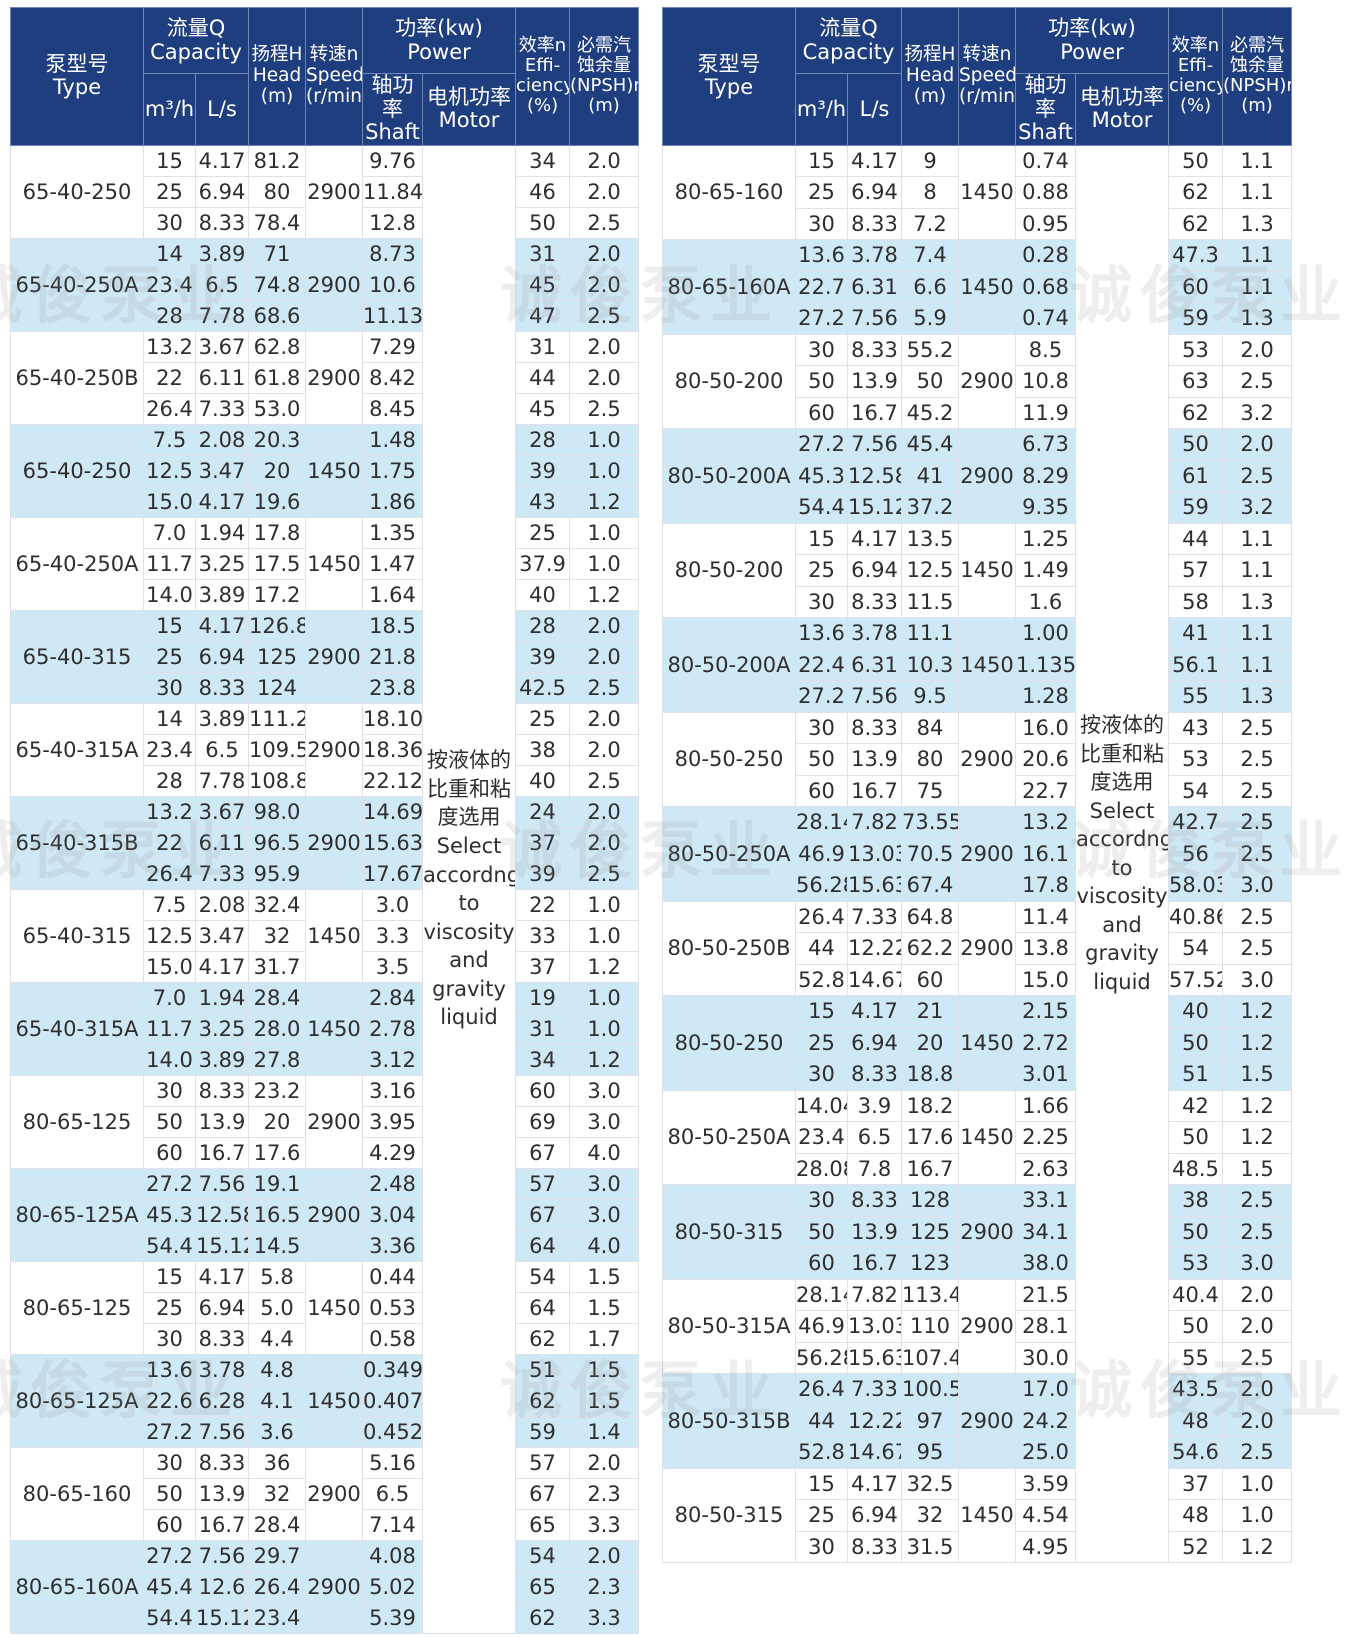 The height and width of the screenshot is (1637, 1362). I want to click on efficiency-cell: 55, so click(1196, 696).